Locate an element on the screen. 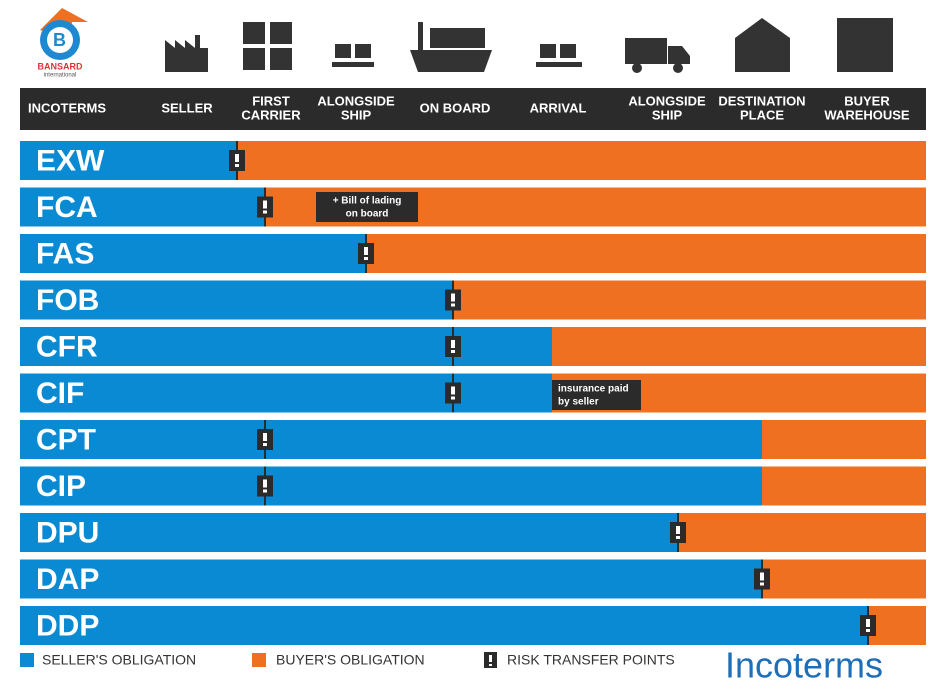 The width and height of the screenshot is (935, 692). incoterm-code: FOB is located at coordinates (67, 300).